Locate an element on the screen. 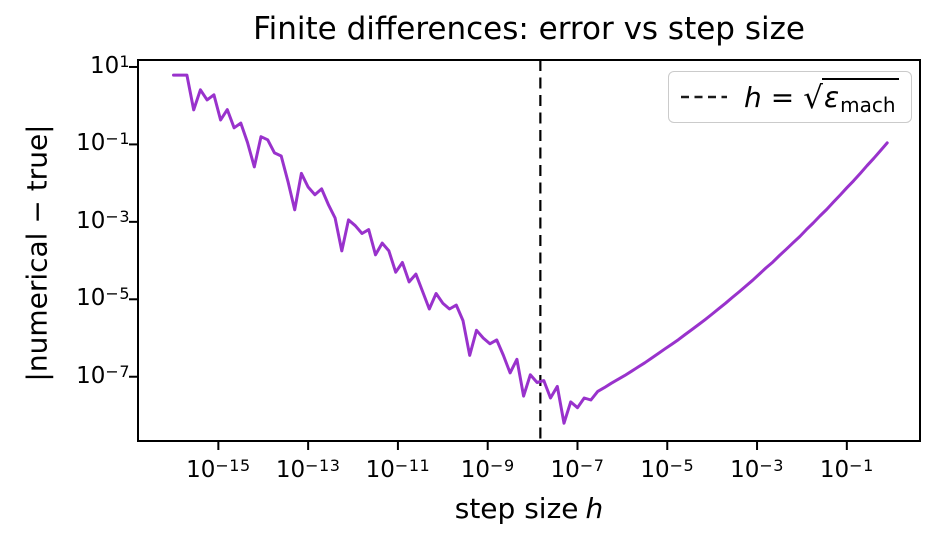 The image size is (939, 548). y-tick-label: 10−7 is located at coordinates (75, 375).